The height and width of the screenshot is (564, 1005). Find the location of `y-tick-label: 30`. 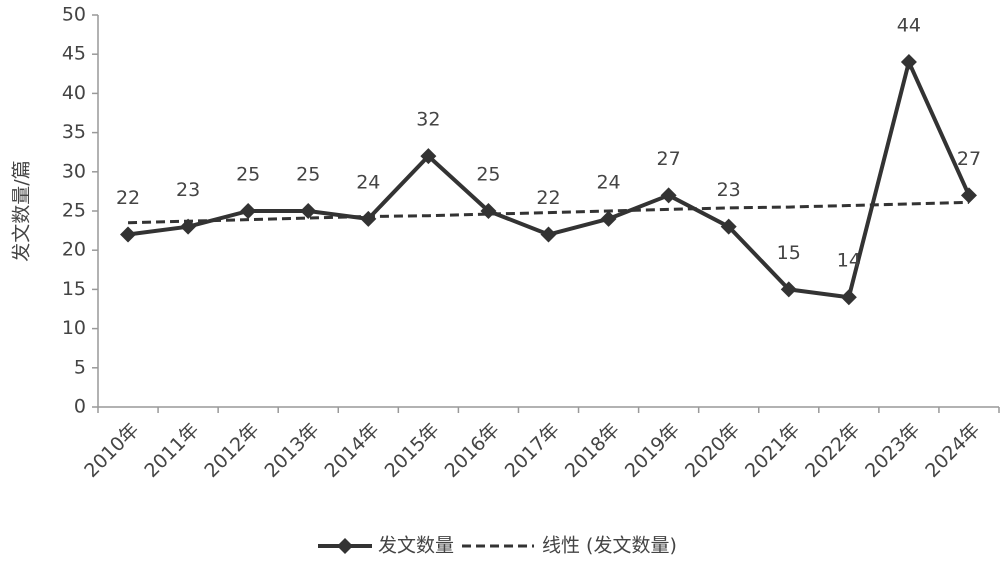

y-tick-label: 30 is located at coordinates (74, 171).